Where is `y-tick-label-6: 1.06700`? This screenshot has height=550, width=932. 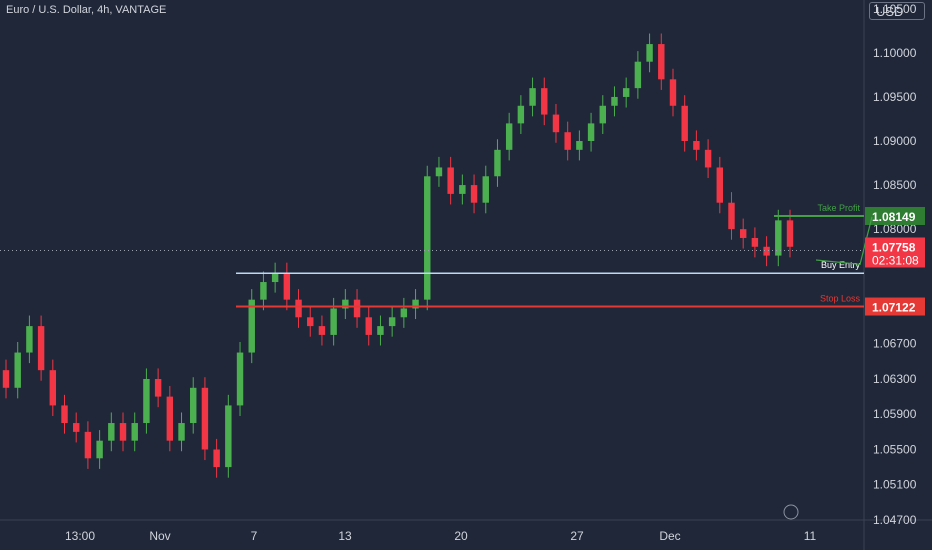
y-tick-label-6: 1.06700 is located at coordinates (895, 344).